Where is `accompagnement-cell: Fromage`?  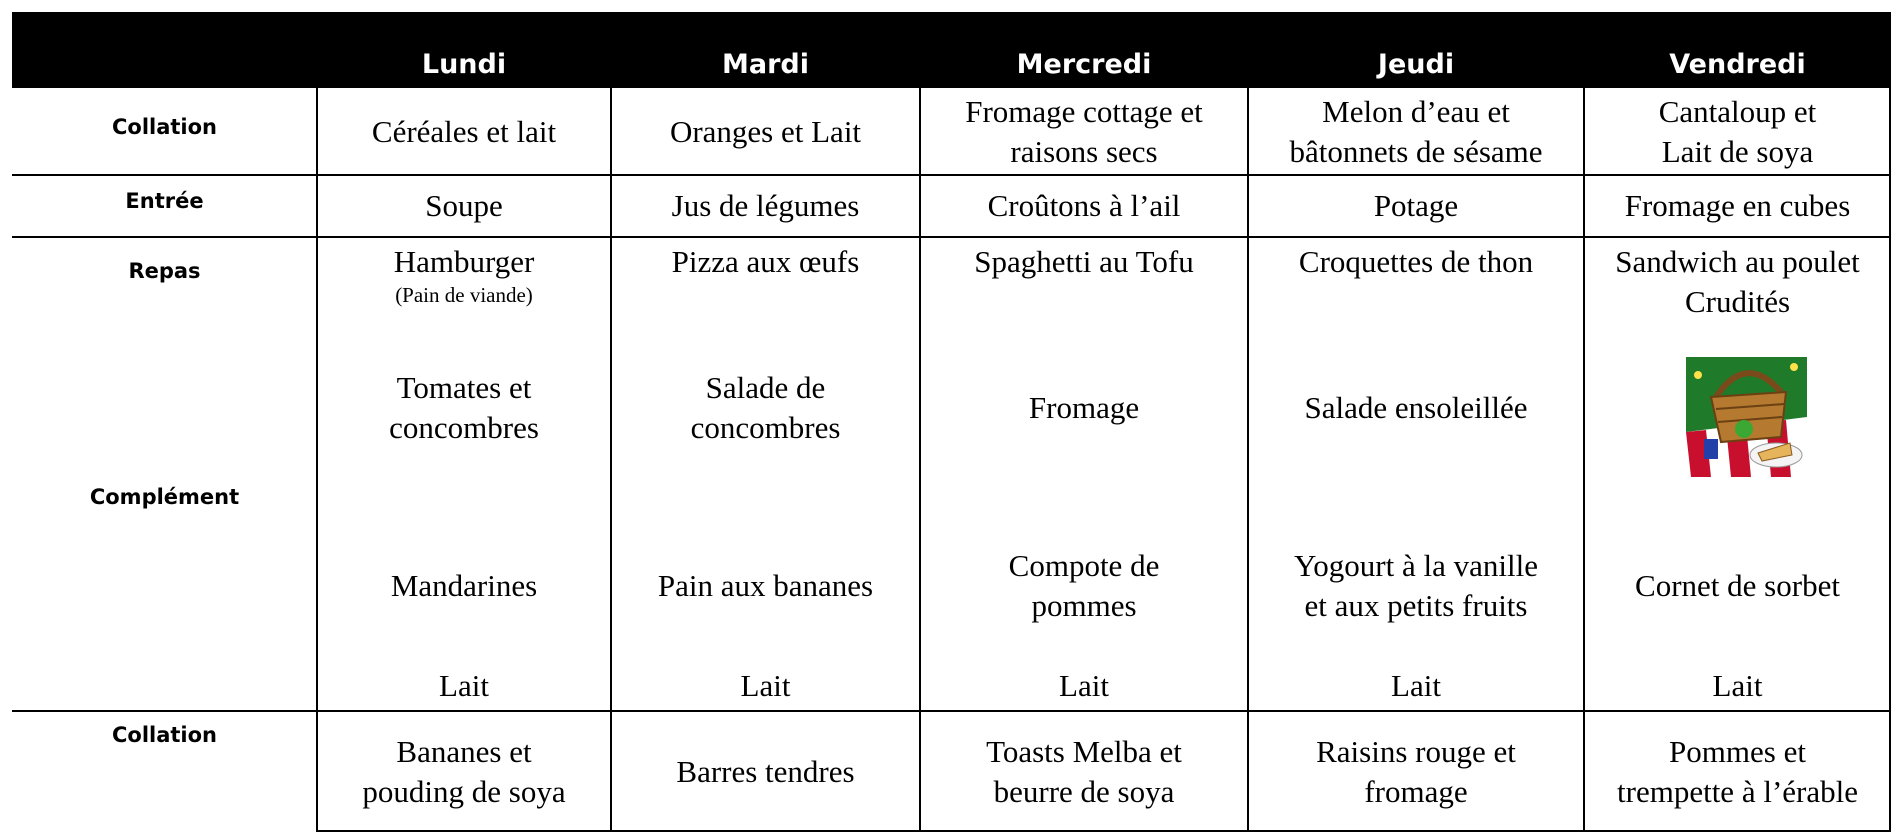
accompagnement-cell: Fromage is located at coordinates (1084, 407).